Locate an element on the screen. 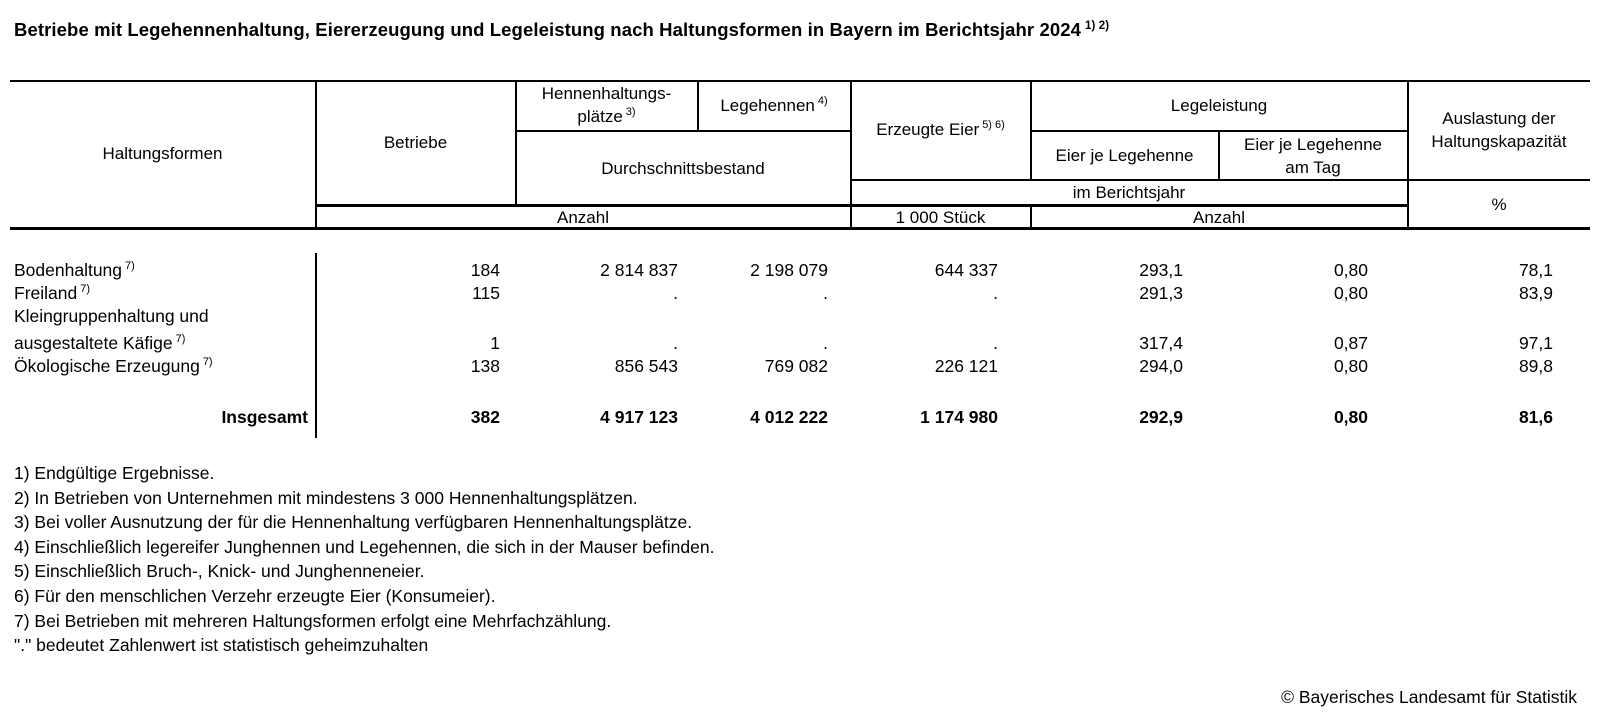 This screenshot has height=721, width=1602. total-label-text: Insgesamt is located at coordinates (264, 417).